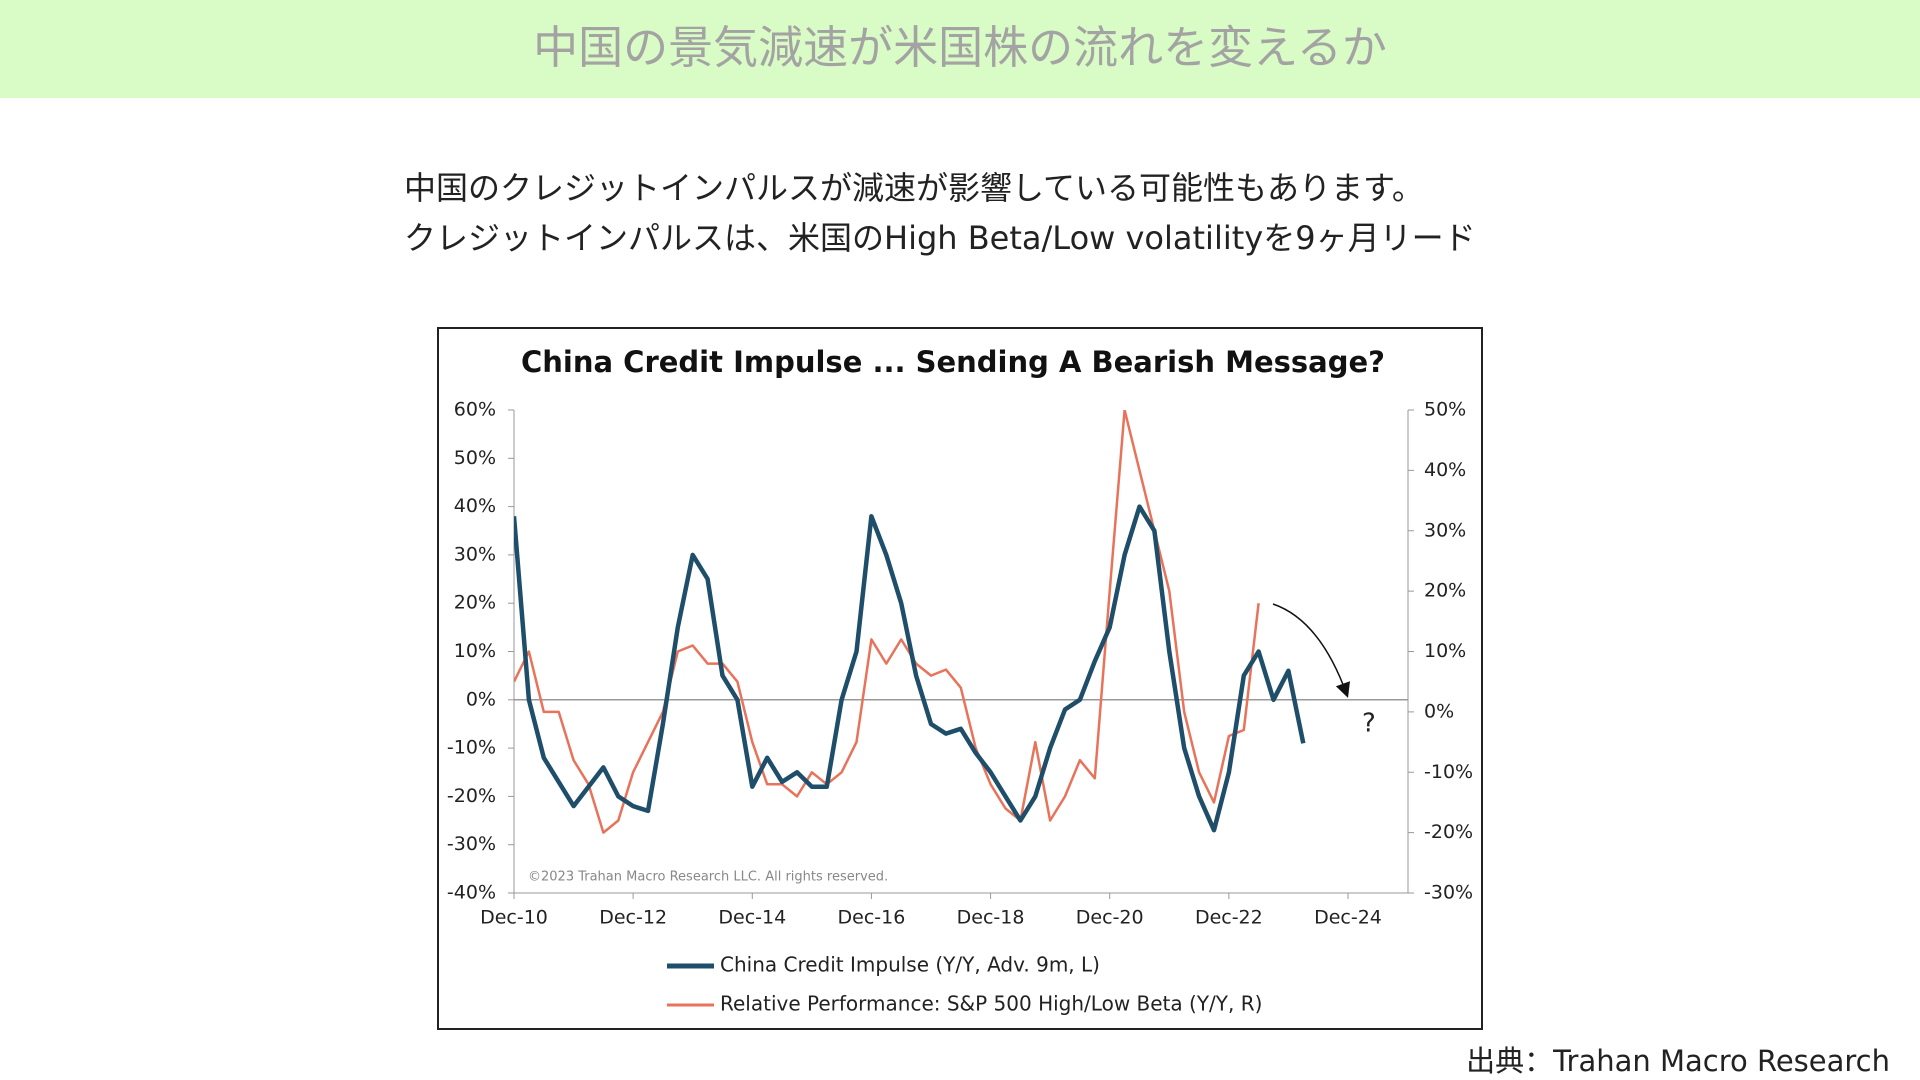 The width and height of the screenshot is (1920, 1080). Describe the element at coordinates (752, 918) in the screenshot. I see `x-tick-label: Dec-14` at that location.